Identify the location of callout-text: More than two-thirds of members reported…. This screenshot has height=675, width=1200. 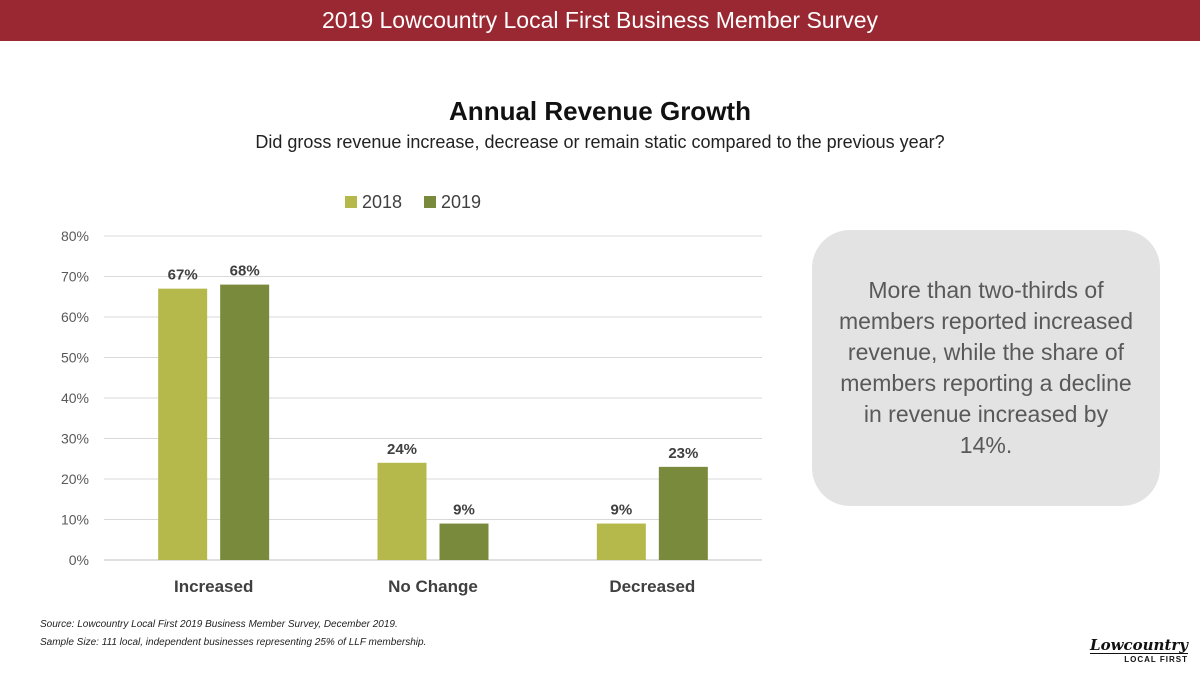
(986, 367).